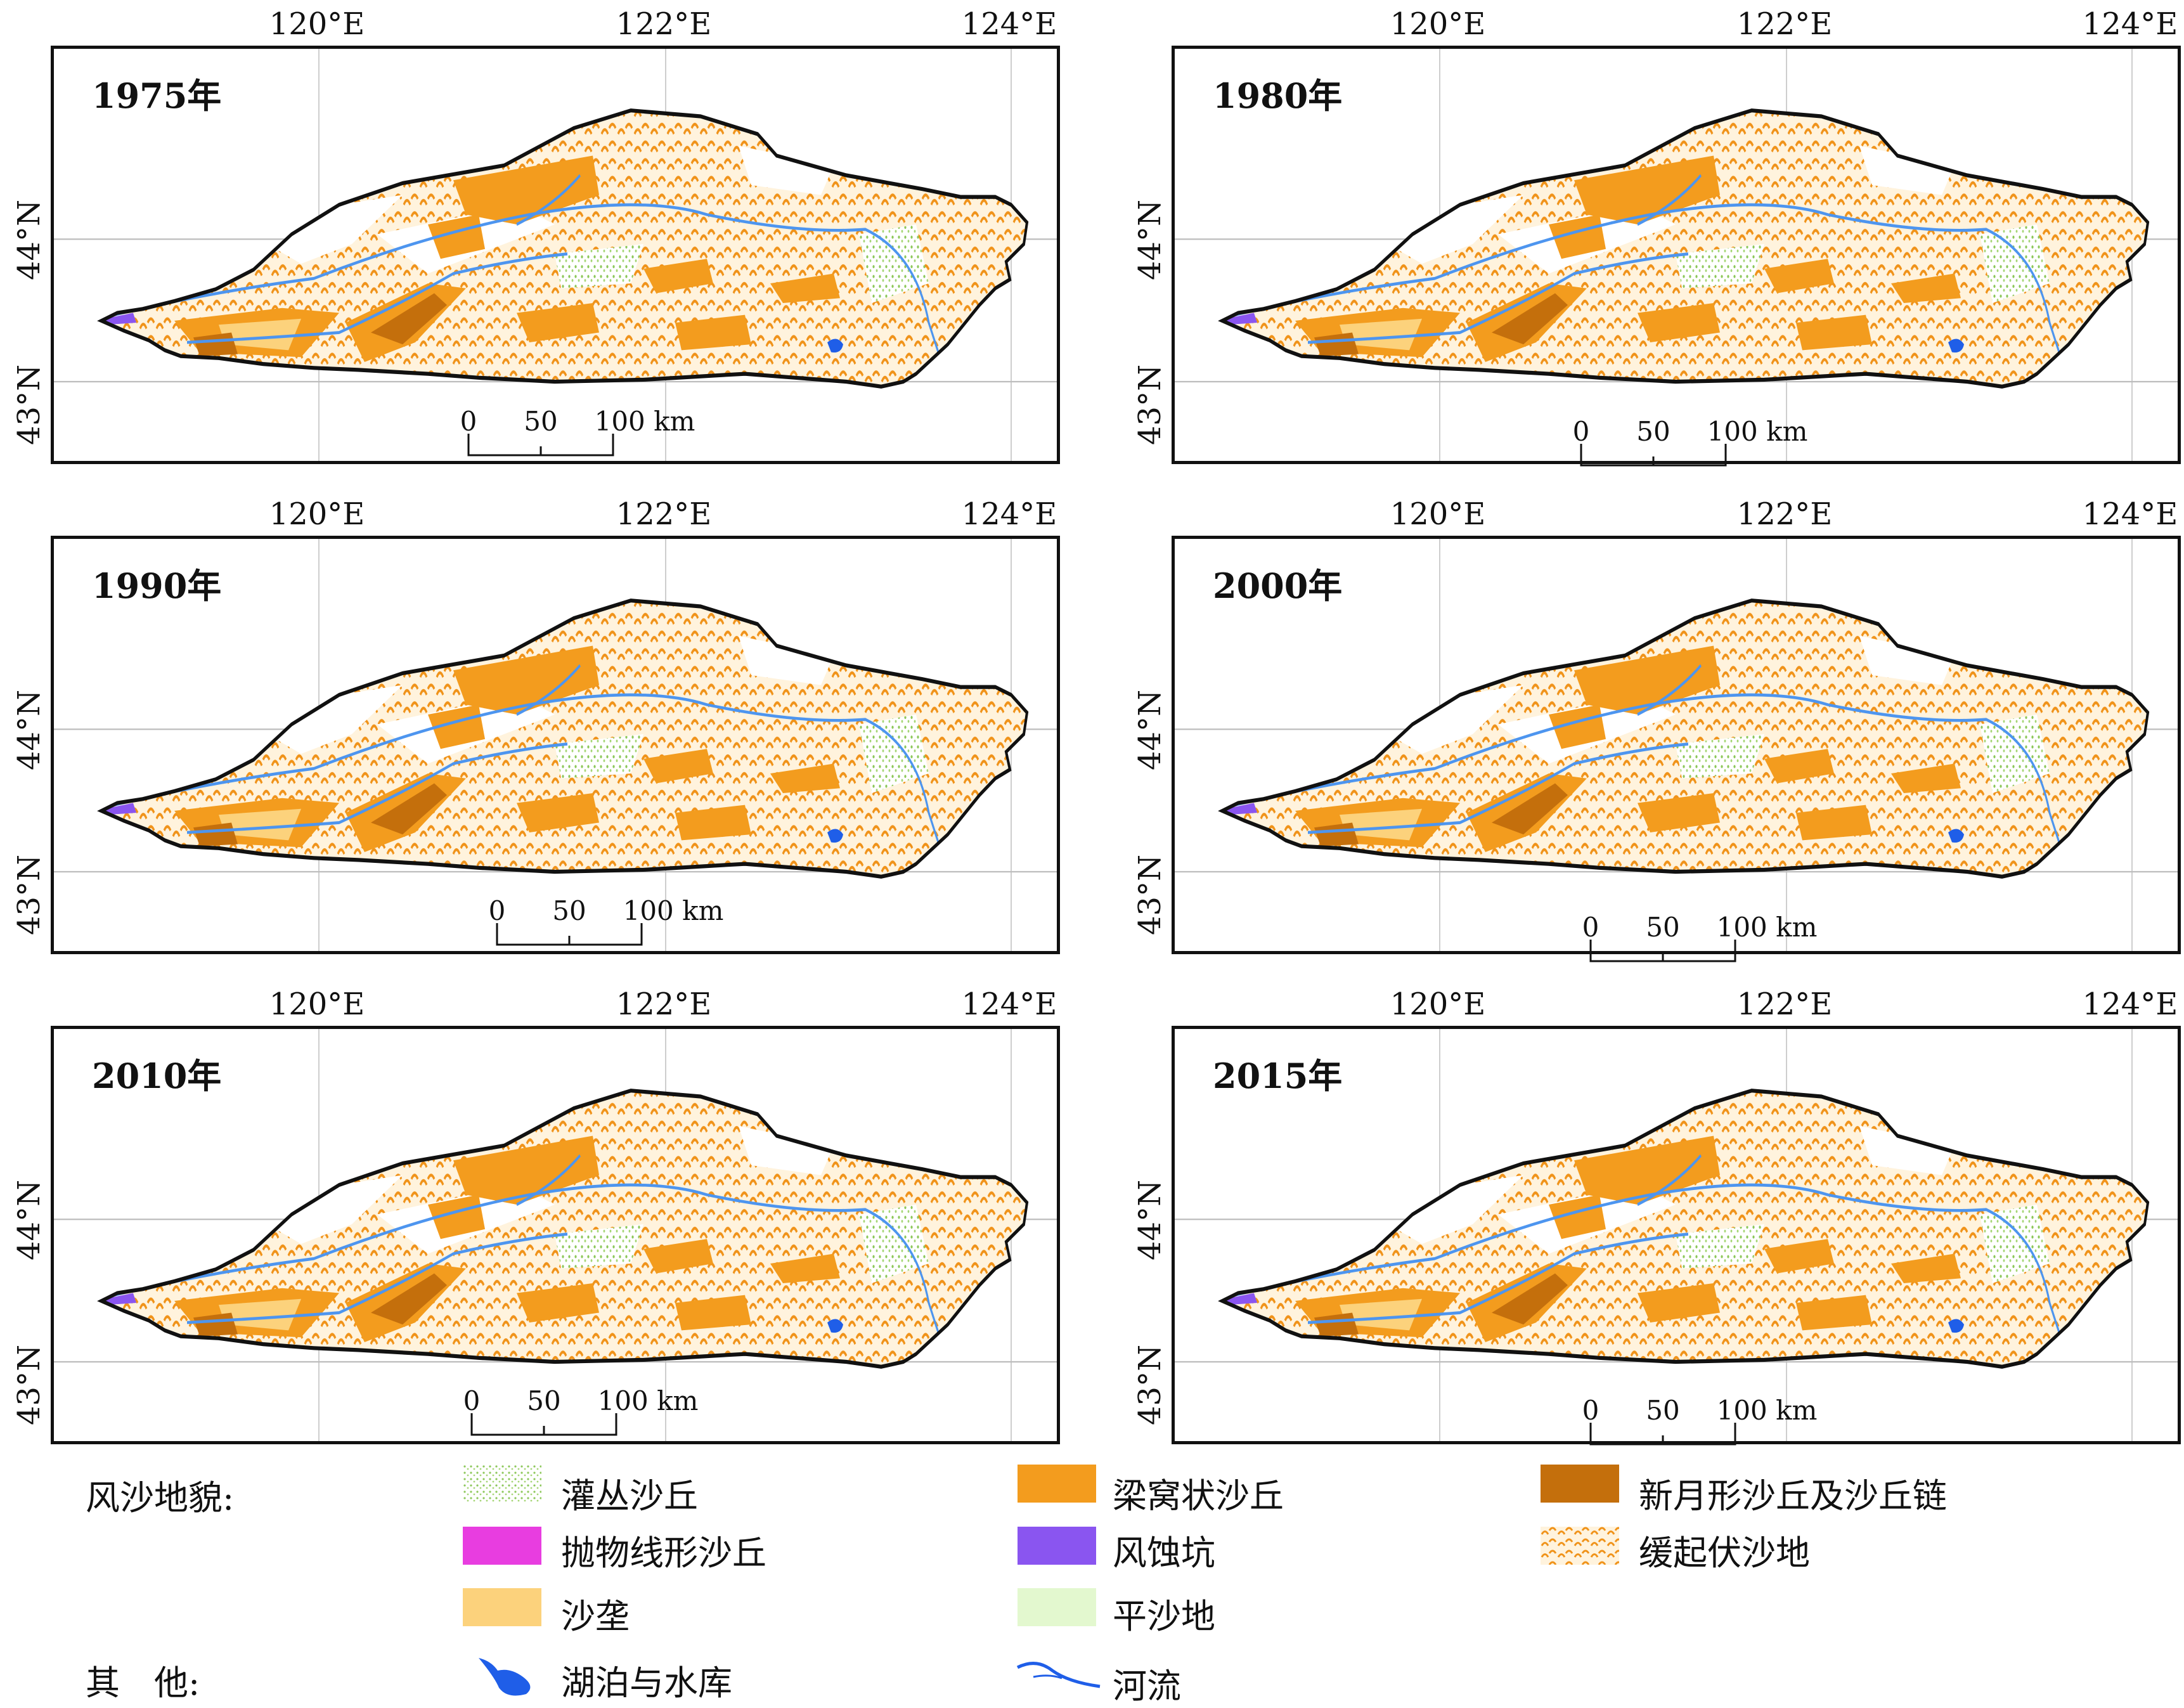  I want to click on map-panel: 1990年, so click(555, 745).